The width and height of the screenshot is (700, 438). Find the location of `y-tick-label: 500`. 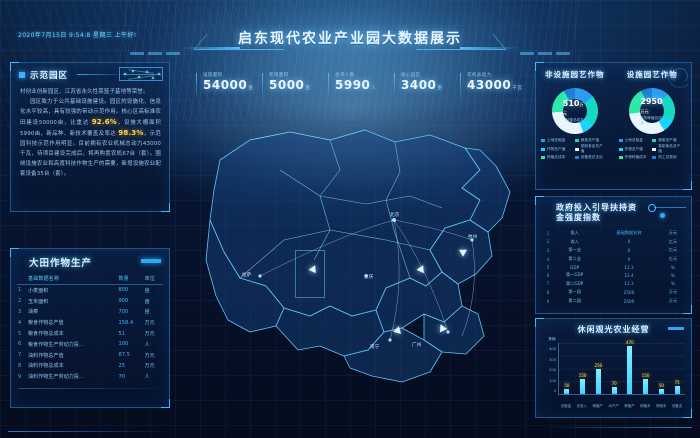

y-tick-label: 500 is located at coordinates (552, 339).